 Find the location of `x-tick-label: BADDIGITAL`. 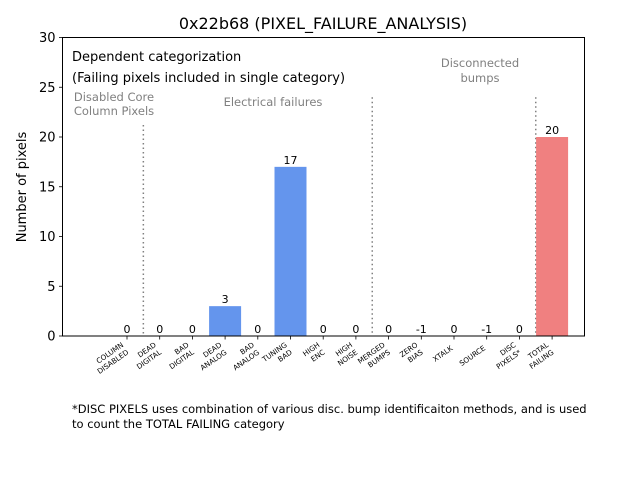

x-tick-label: BADDIGITAL is located at coordinates (179, 355).